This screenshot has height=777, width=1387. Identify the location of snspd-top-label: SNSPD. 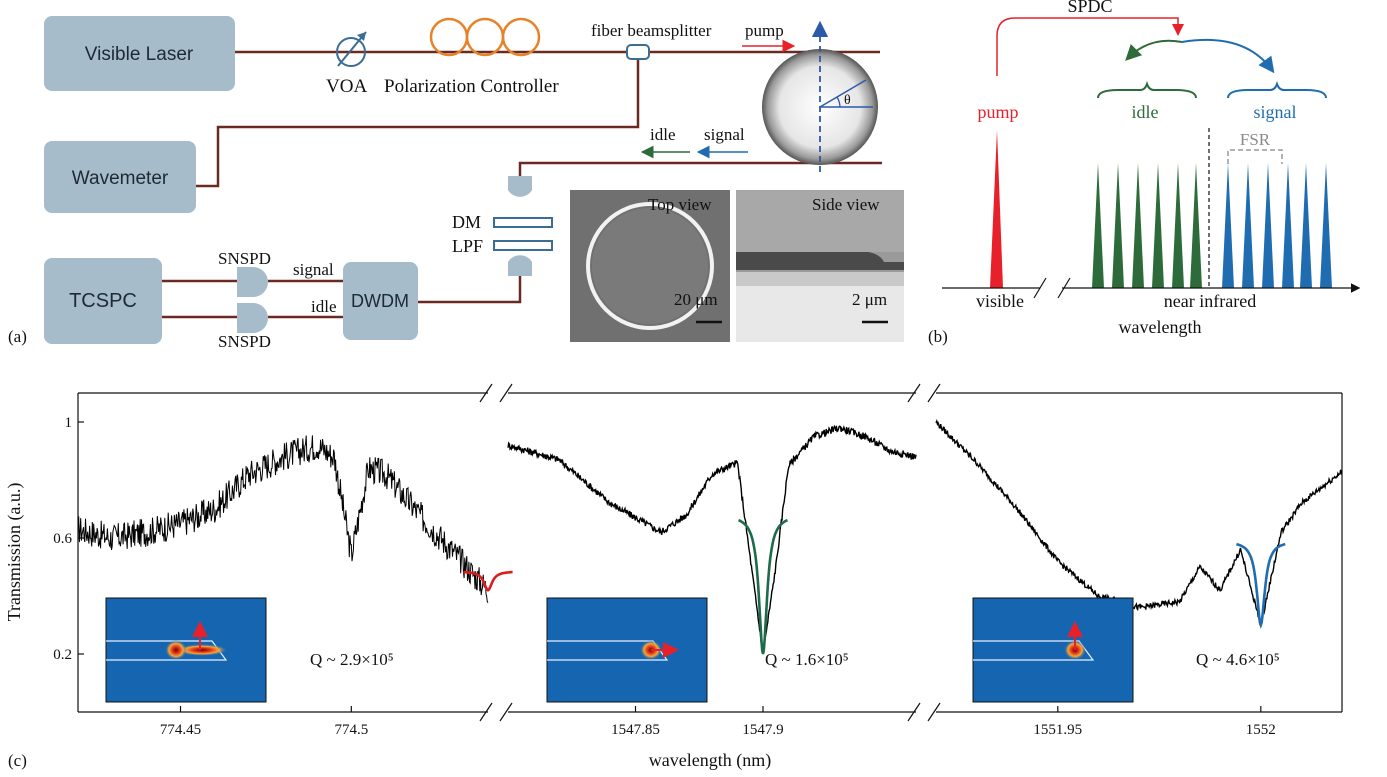
(244, 258).